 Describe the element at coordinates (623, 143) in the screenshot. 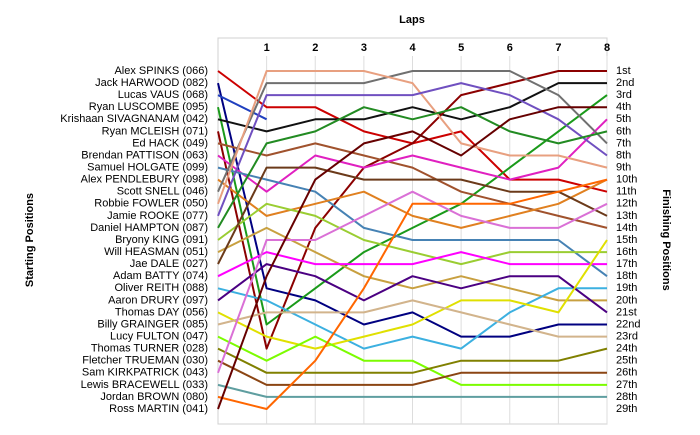

I see `finish-label: 7th` at that location.